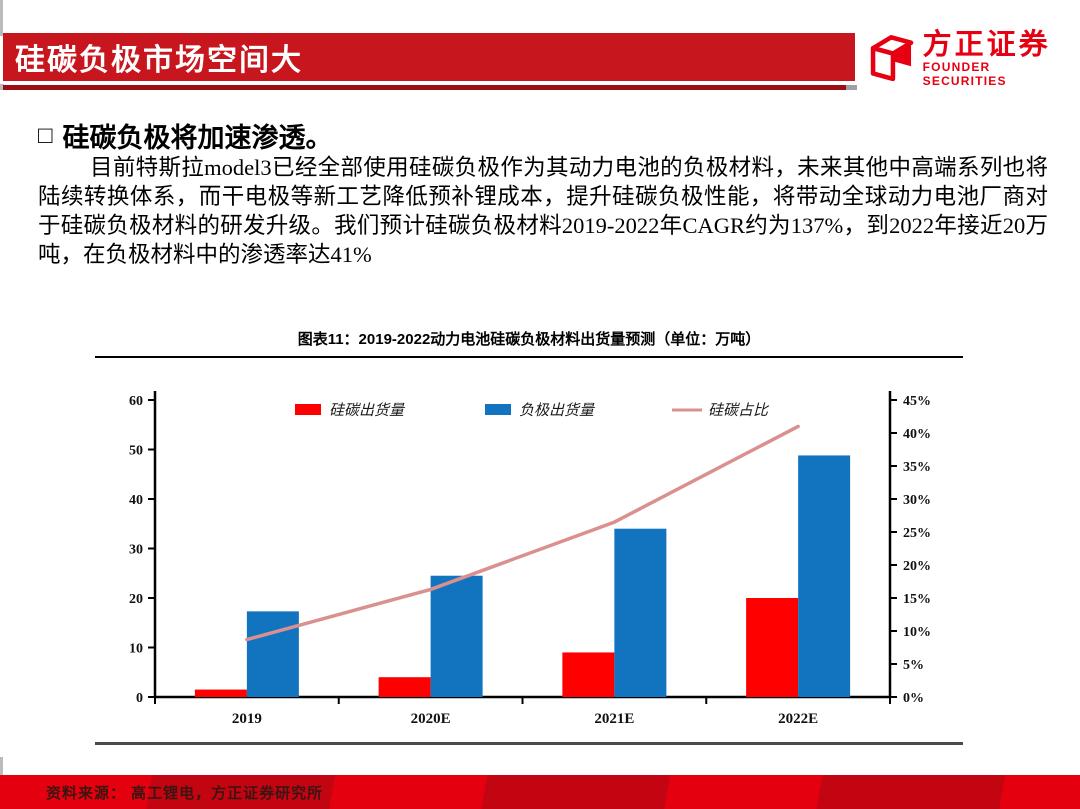  I want to click on logo-text: 方正证券 FOUNDER SECURITIES, so click(993, 59).